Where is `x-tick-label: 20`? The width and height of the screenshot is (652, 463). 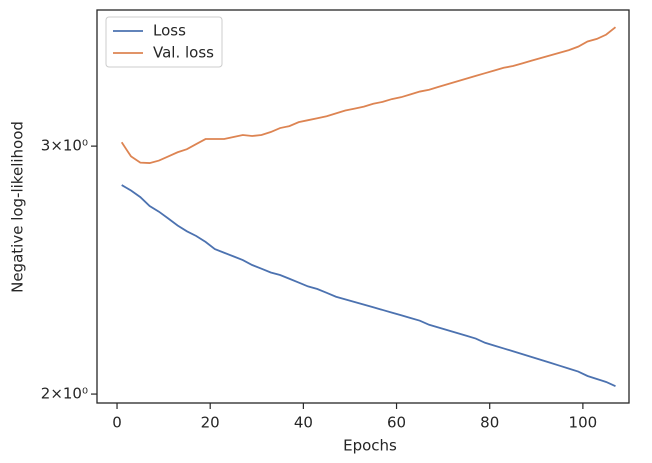 x-tick-label: 20 is located at coordinates (210, 423).